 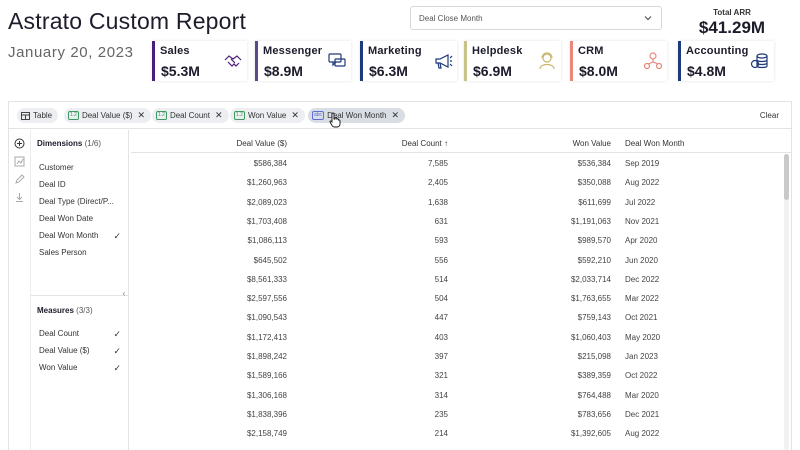 What do you see at coordinates (82, 218) in the screenshot?
I see `dimension-deal-won-date: Deal Won Date` at bounding box center [82, 218].